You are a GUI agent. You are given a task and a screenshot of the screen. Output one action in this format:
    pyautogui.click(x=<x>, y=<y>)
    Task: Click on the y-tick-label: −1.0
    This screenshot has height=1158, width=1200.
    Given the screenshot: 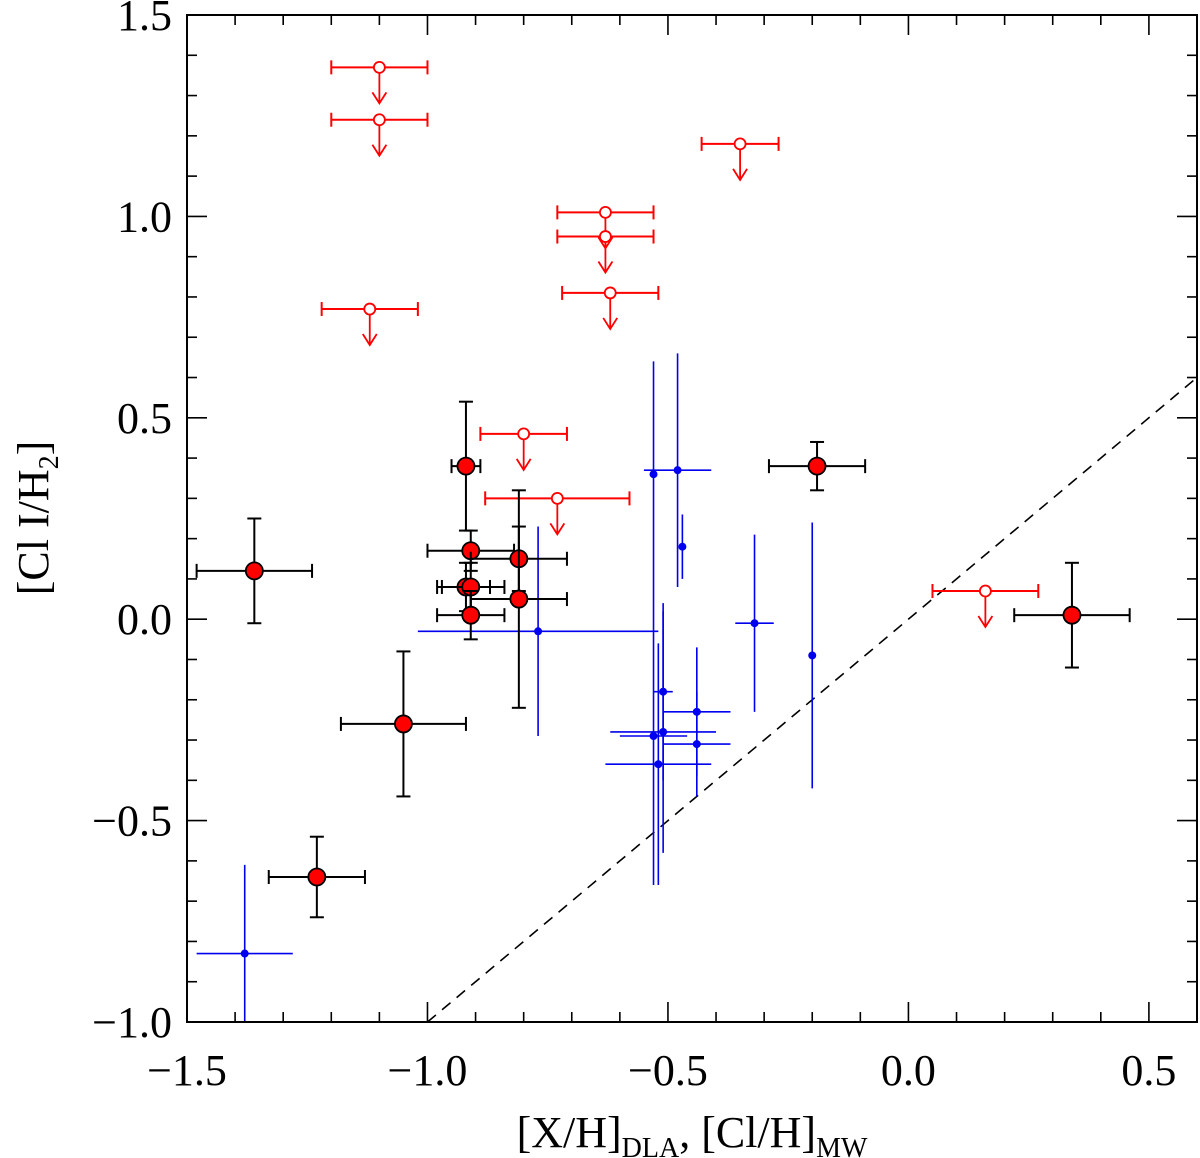 What is the action you would take?
    pyautogui.click(x=132, y=1022)
    